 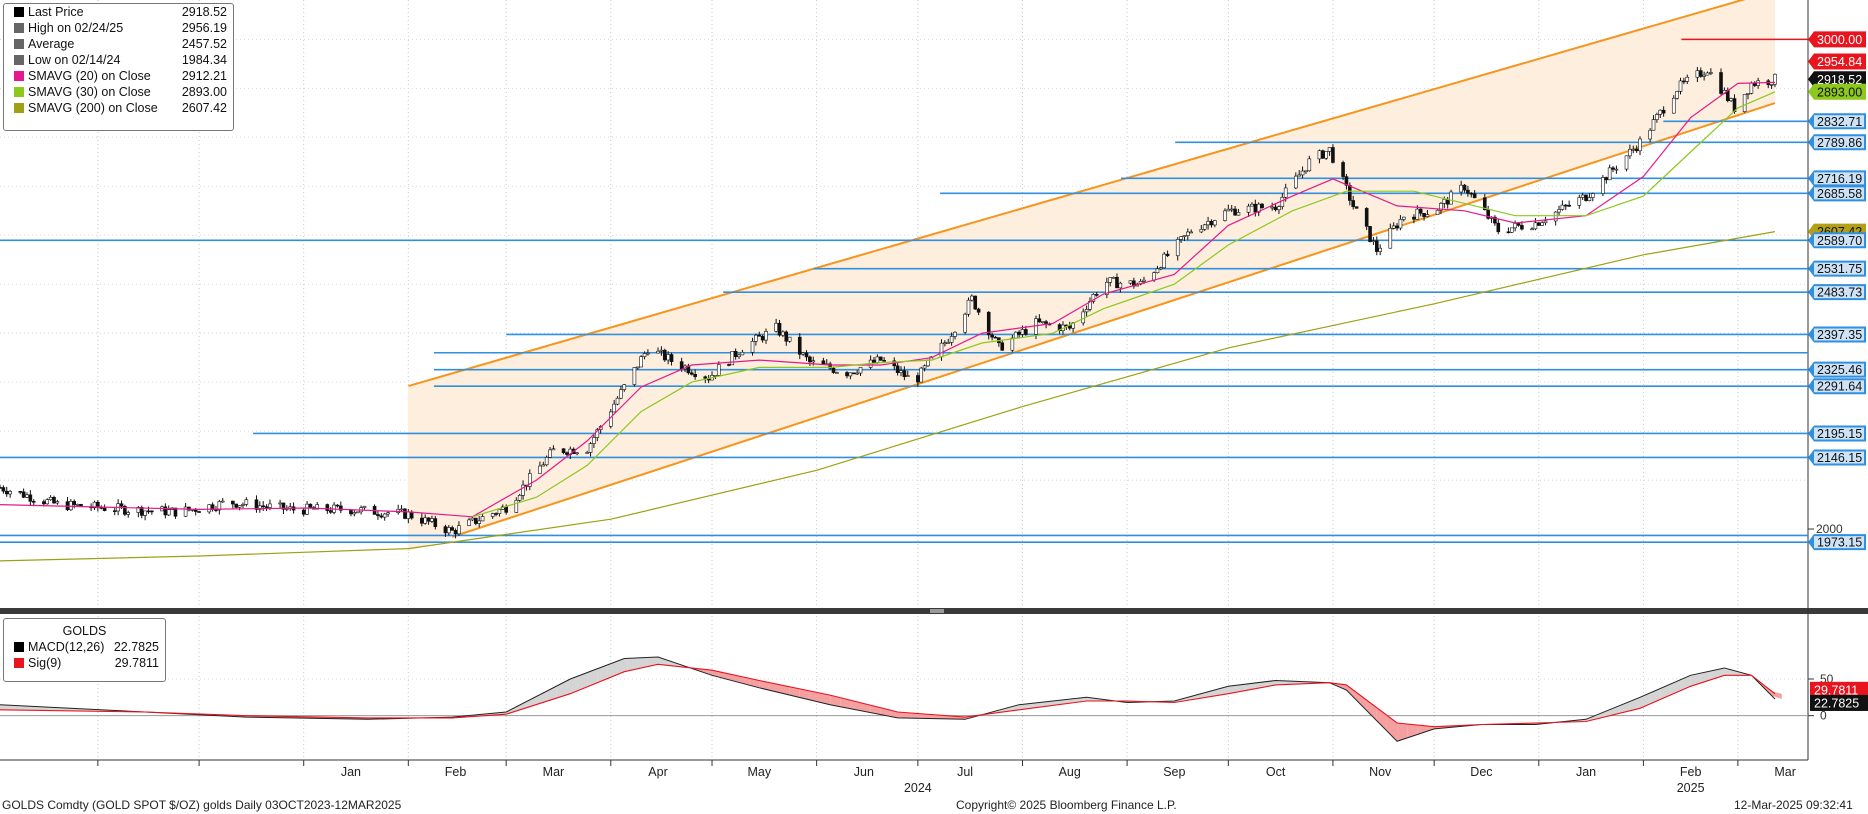 What do you see at coordinates (888, 695) in the screenshot?
I see `signal-line` at bounding box center [888, 695].